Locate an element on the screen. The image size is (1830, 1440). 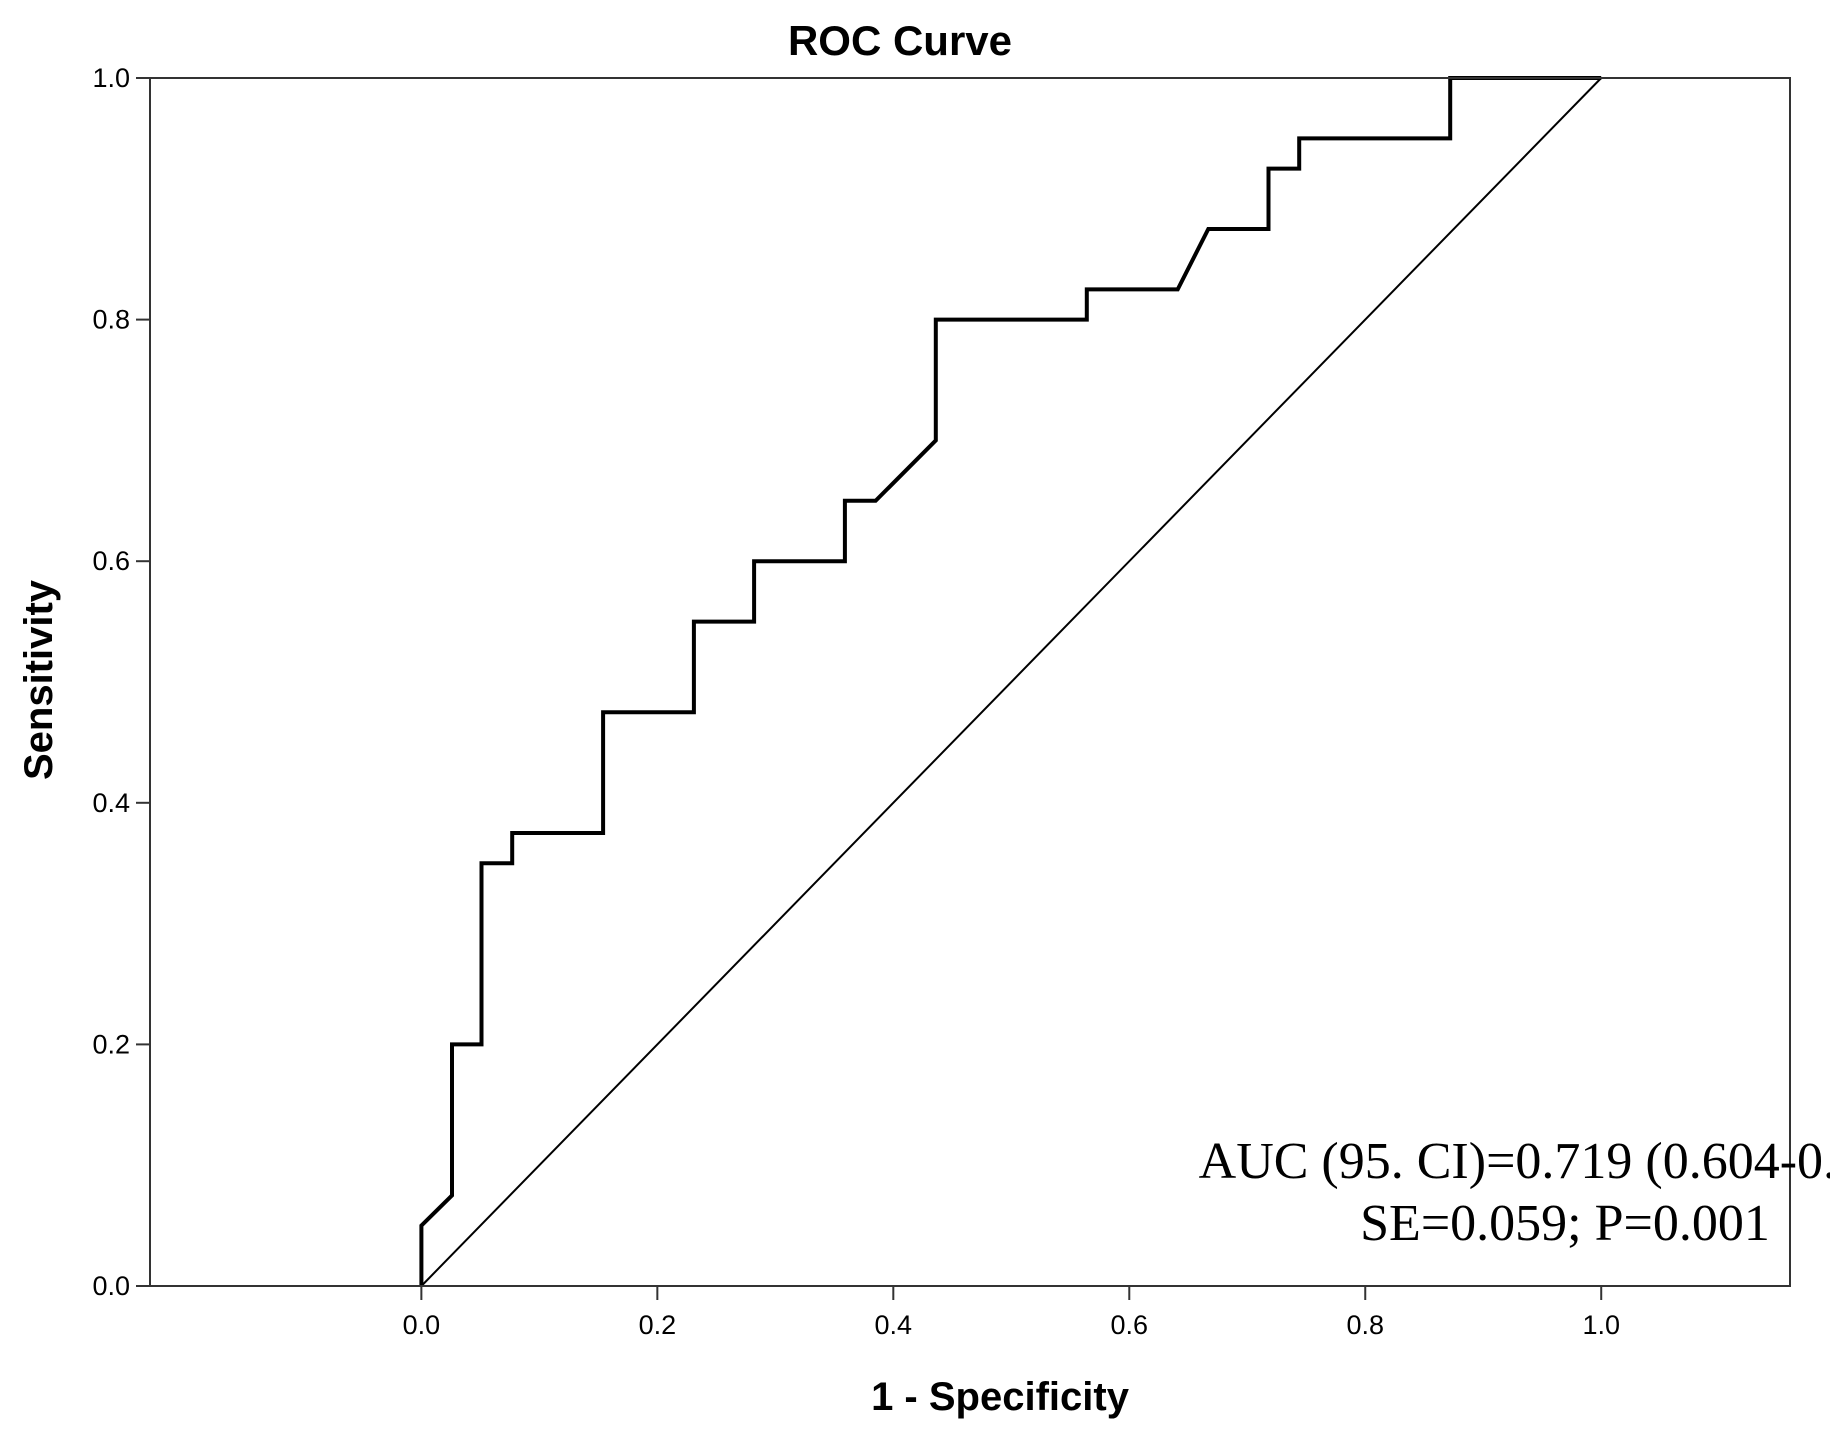
x-tick-label: 0.0 is located at coordinates (422, 1325).